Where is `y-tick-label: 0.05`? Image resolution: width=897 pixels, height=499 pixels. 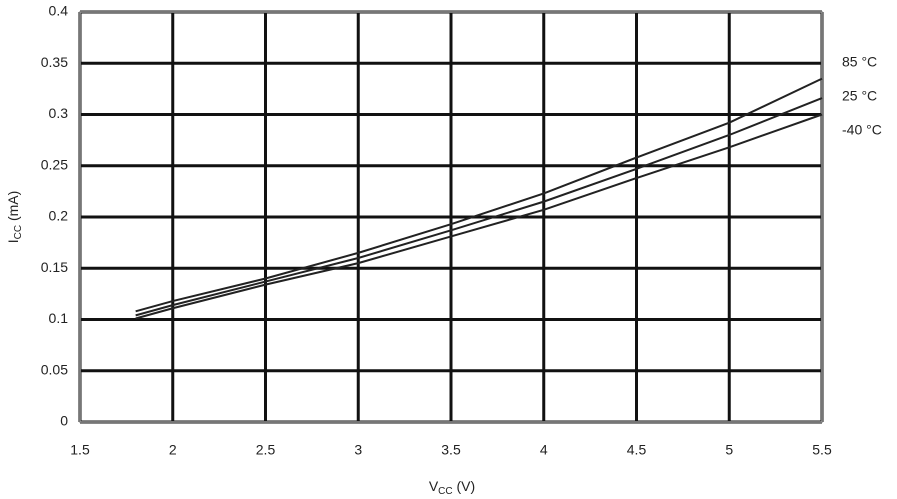
y-tick-label: 0.05 is located at coordinates (54, 369).